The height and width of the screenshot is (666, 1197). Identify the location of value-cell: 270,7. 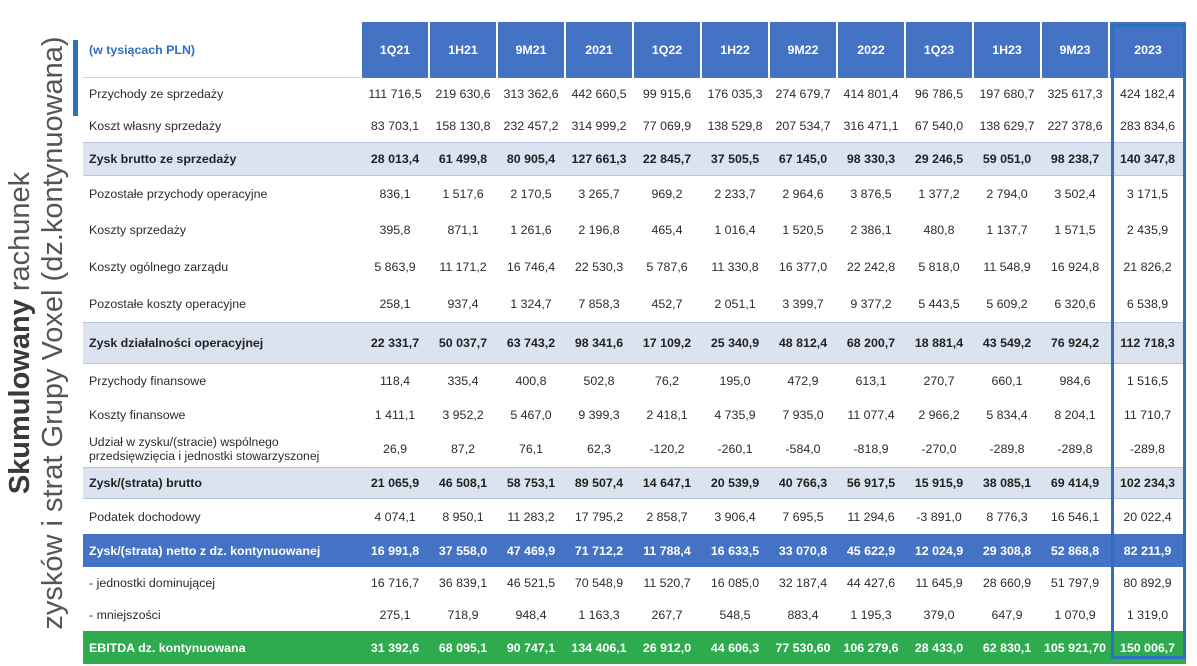
(939, 381).